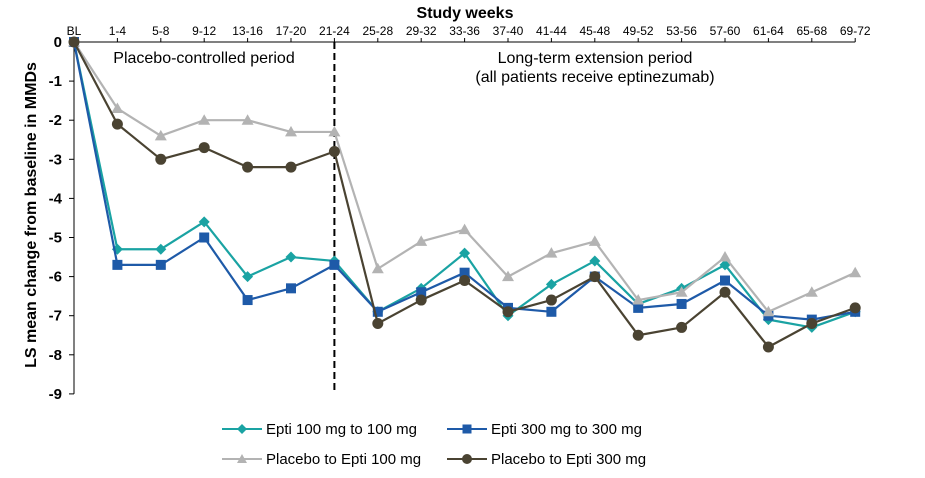 This screenshot has height=478, width=925. I want to click on legend-item: Epti 300 mg to 300 mg, so click(544, 429).